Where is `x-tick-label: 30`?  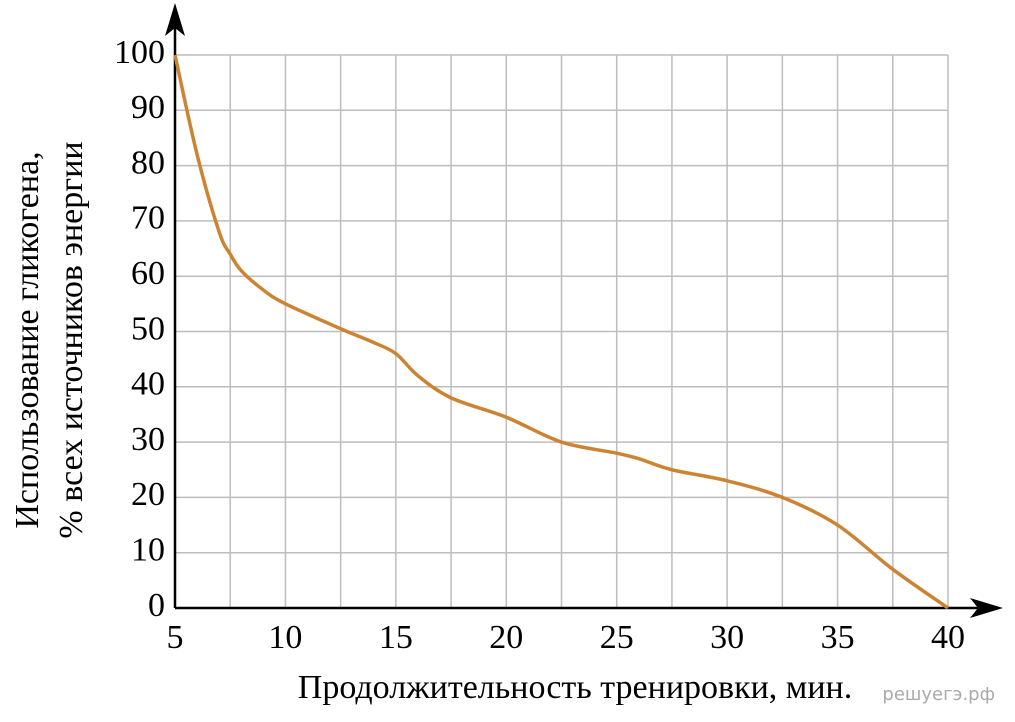 x-tick-label: 30 is located at coordinates (727, 637).